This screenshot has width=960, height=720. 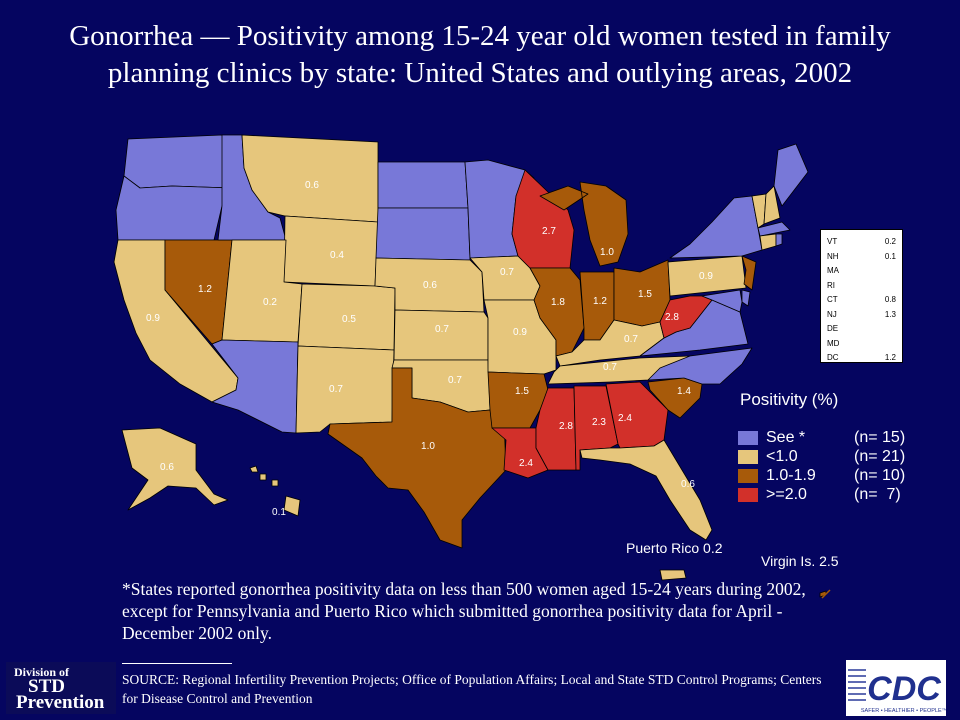 I want to click on state-value-tx: 1.0, so click(x=428, y=446).